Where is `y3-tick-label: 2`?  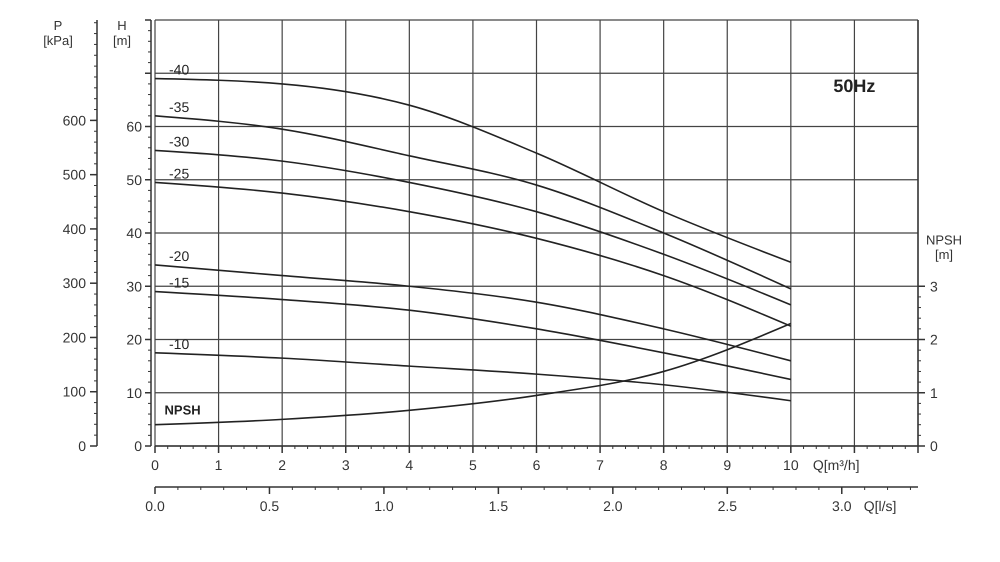 y3-tick-label: 2 is located at coordinates (934, 340).